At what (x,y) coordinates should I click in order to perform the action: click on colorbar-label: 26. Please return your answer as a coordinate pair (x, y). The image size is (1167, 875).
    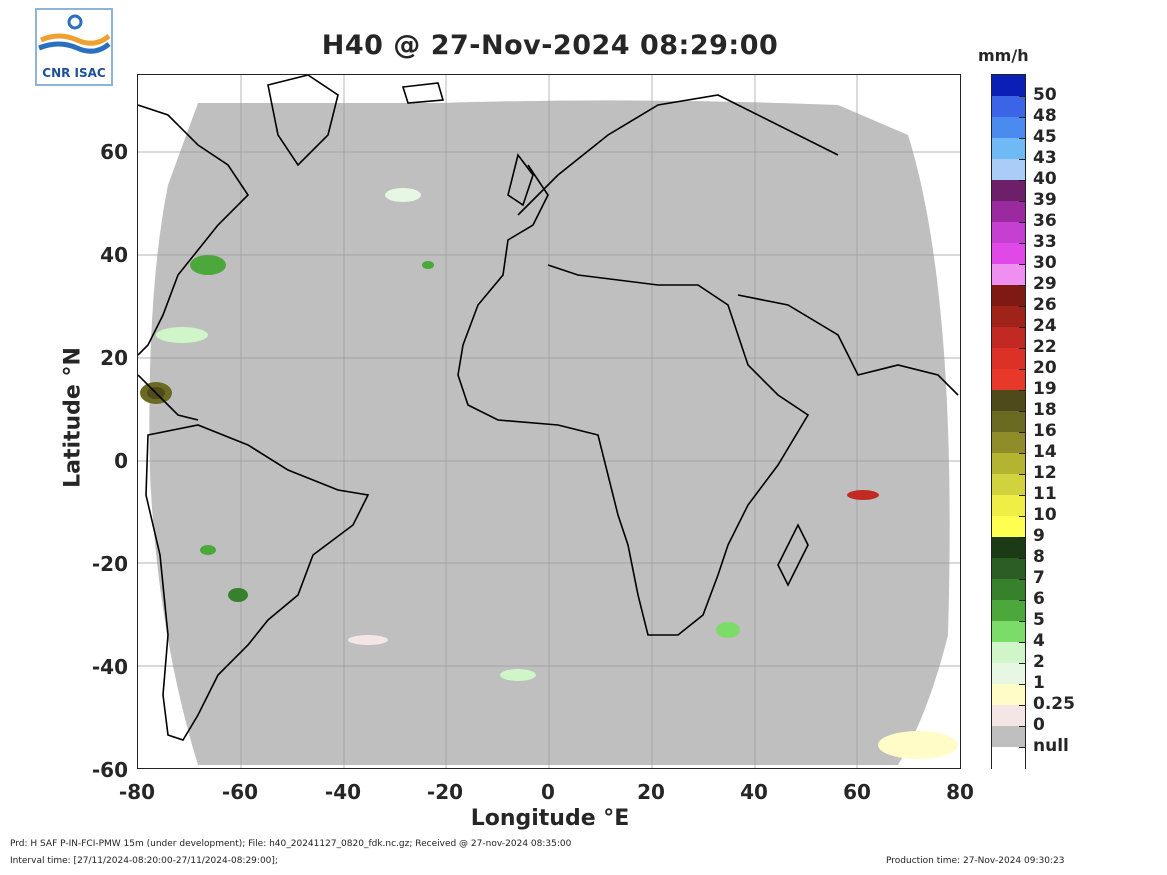
    Looking at the image, I should click on (1045, 305).